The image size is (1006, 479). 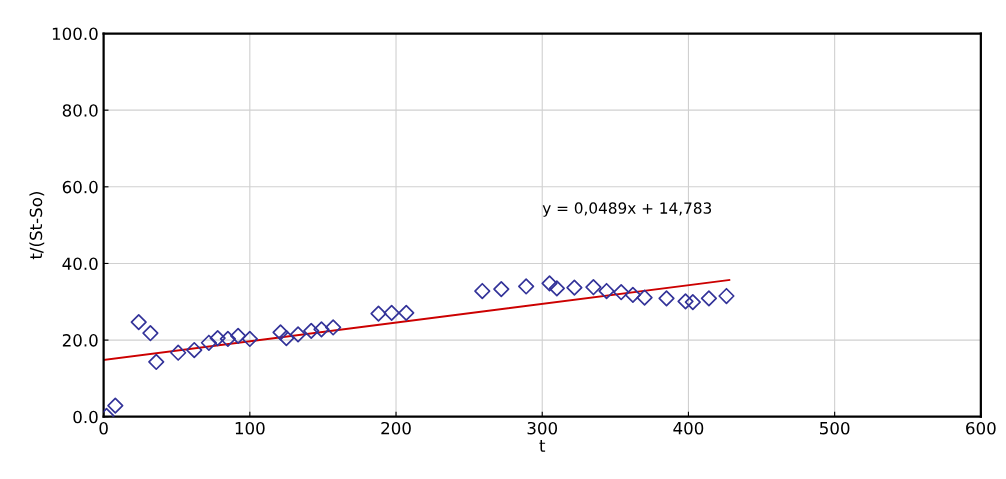 What do you see at coordinates (396, 428) in the screenshot?
I see `x-tick-label: 200` at bounding box center [396, 428].